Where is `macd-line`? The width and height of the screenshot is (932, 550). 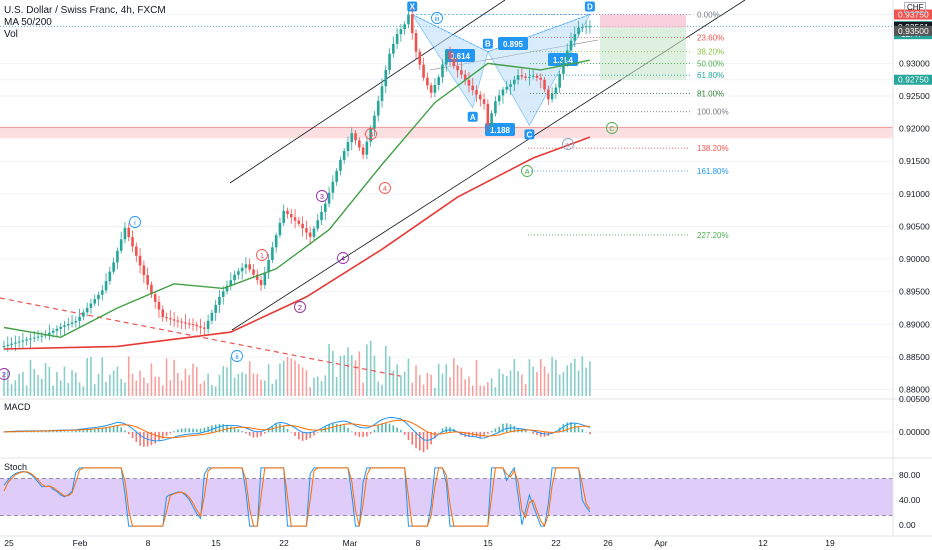
macd-line is located at coordinates (297, 429).